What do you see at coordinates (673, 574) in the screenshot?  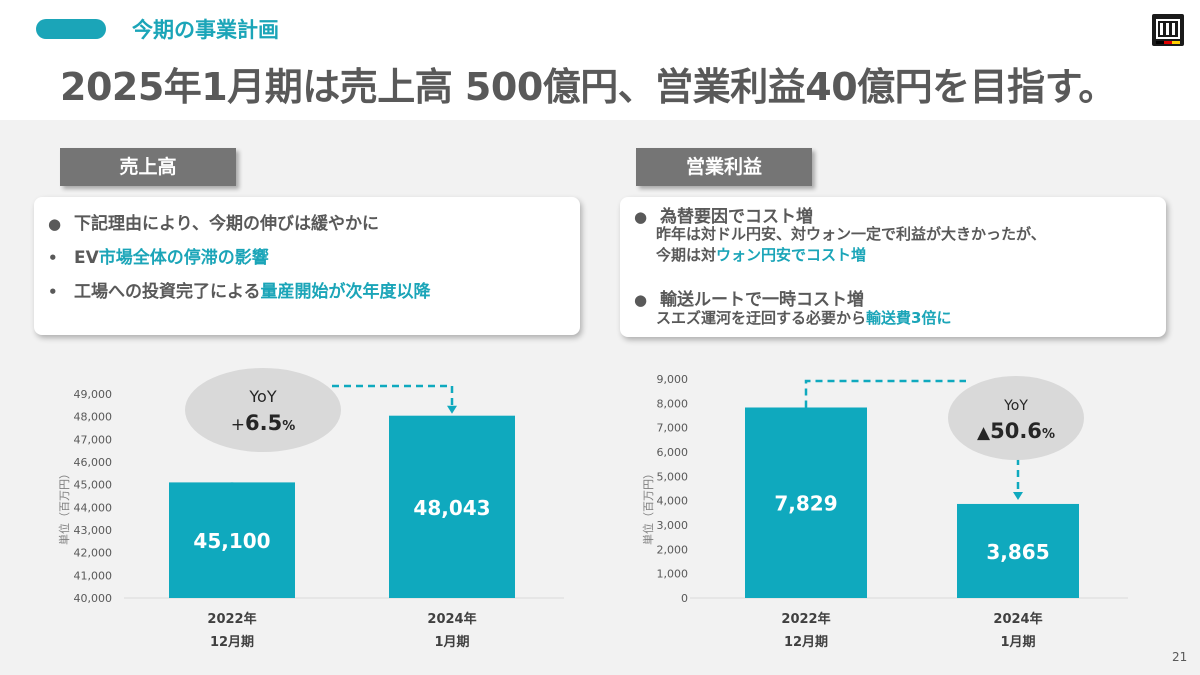 I see `y-tick-label: 1,000` at bounding box center [673, 574].